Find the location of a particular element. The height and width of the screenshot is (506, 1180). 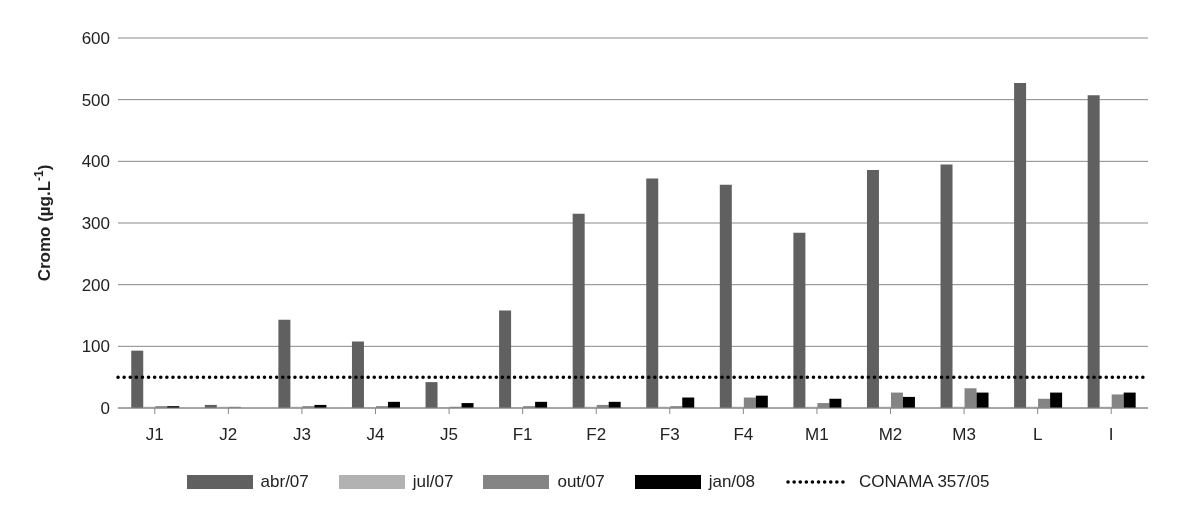

y-tick-label: 0 is located at coordinates (105, 409).